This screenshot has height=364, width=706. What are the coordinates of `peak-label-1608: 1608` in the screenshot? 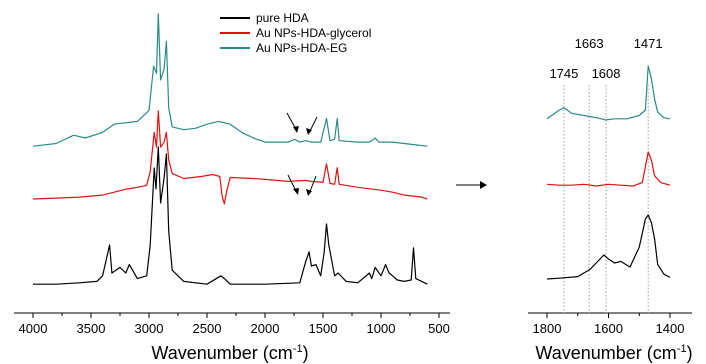 It's located at (606, 73).